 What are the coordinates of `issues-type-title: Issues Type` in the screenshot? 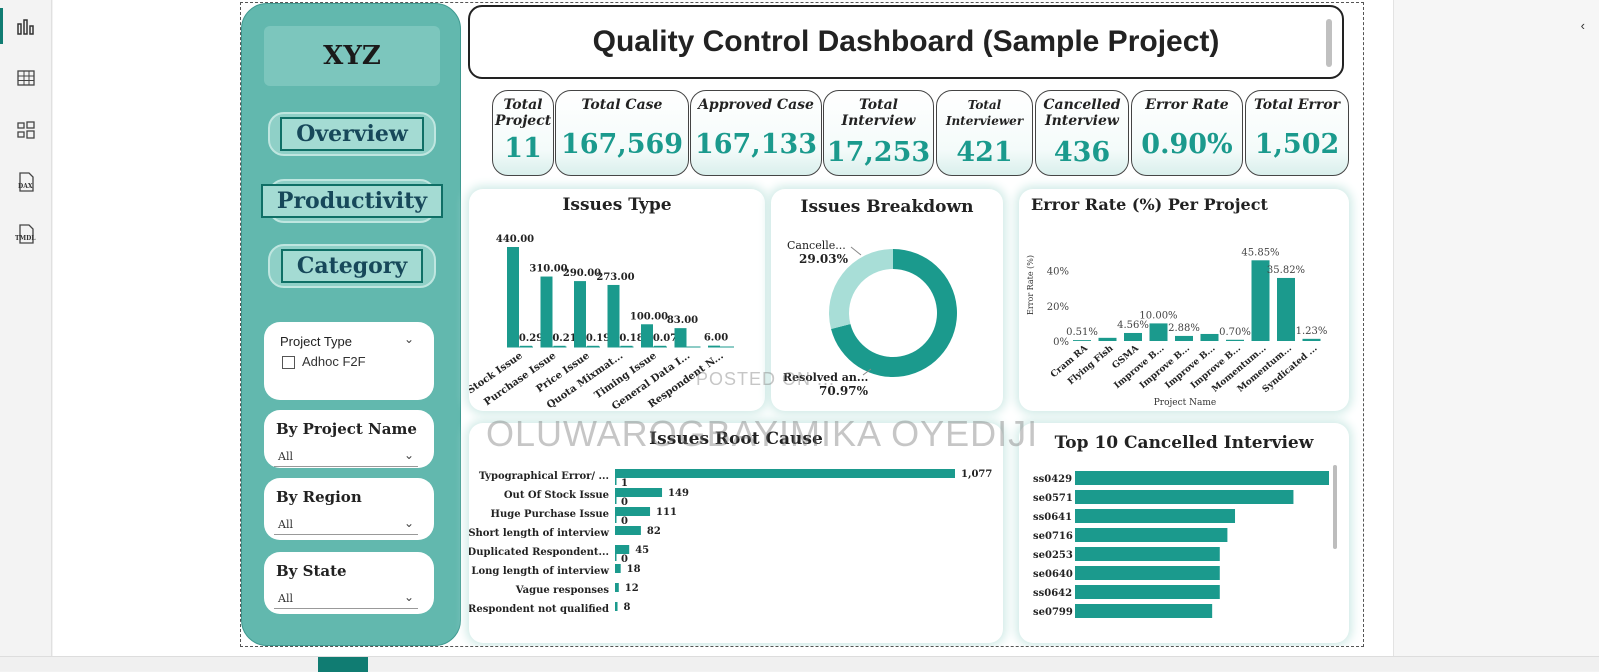 It's located at (617, 205).